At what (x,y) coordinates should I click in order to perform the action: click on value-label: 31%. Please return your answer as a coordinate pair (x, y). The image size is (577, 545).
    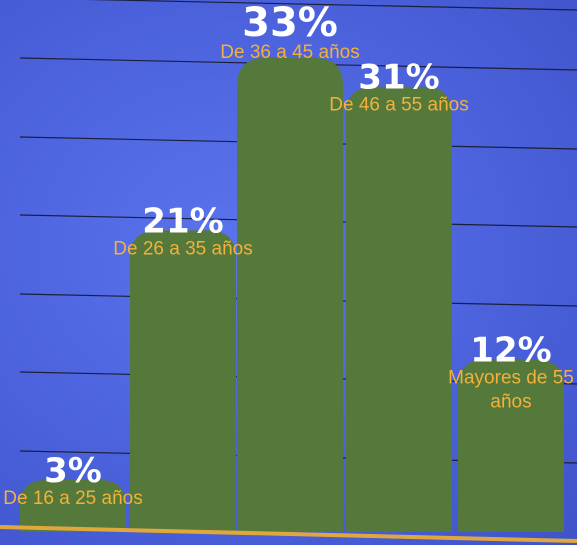
    Looking at the image, I should click on (398, 78).